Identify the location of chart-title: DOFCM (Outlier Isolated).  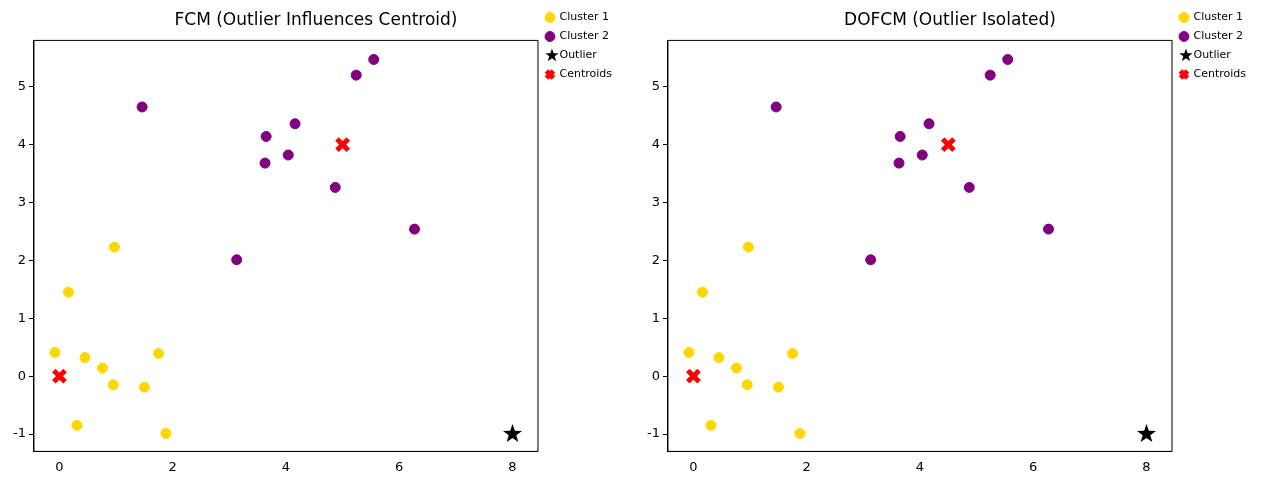
(950, 18).